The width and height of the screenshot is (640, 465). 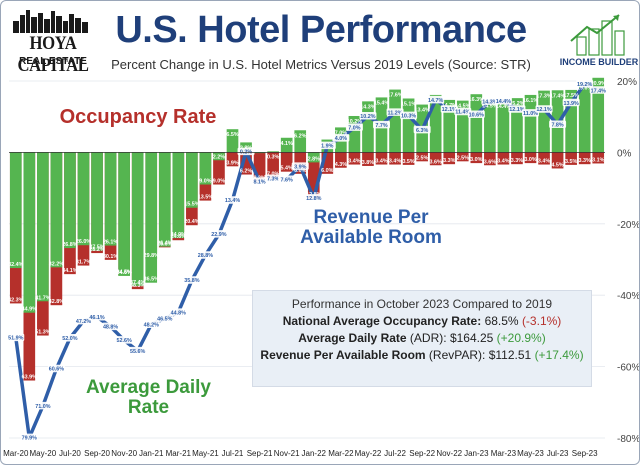 I want to click on x-tick-label: Nov-20, so click(x=124, y=453).